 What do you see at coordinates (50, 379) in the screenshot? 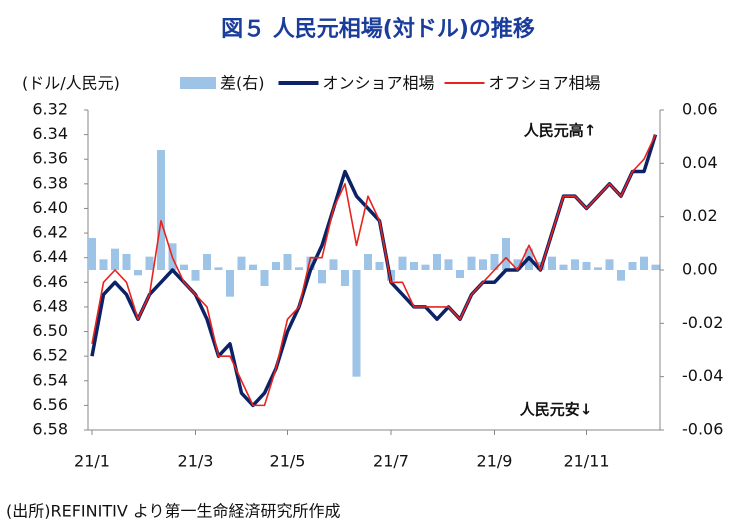
I see `y-tick-label: 6.54` at bounding box center [50, 379].